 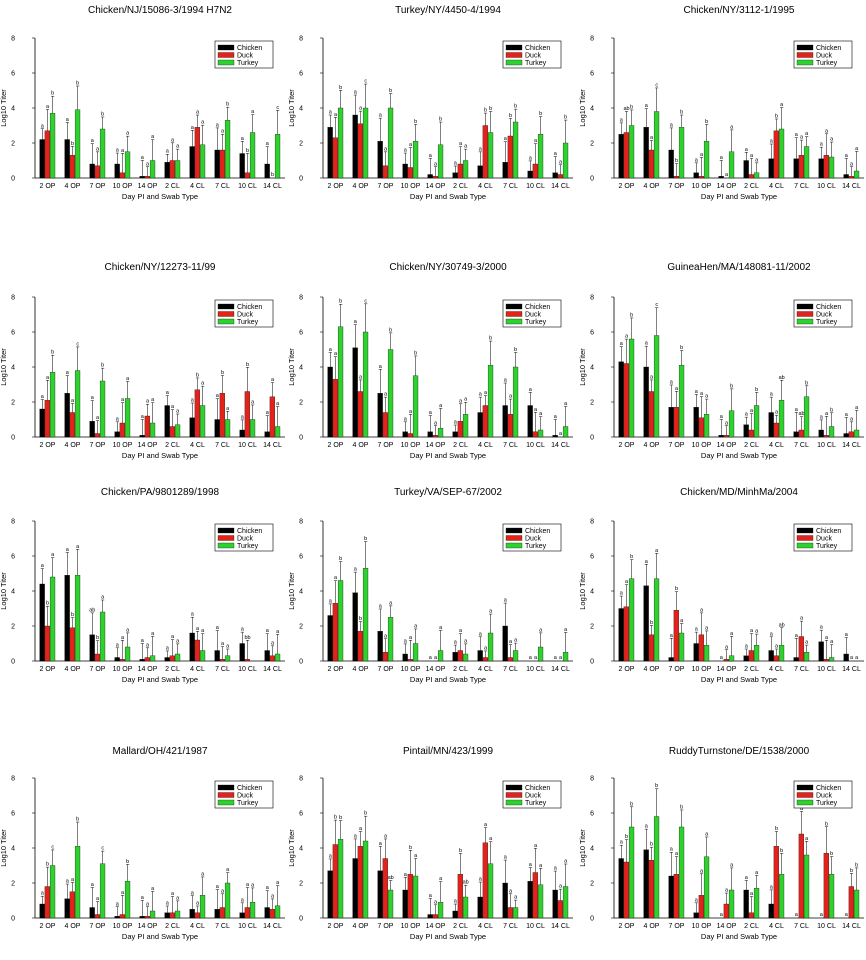 What do you see at coordinates (801, 926) in the screenshot?
I see `x-tick-label: 7 CL` at bounding box center [801, 926].